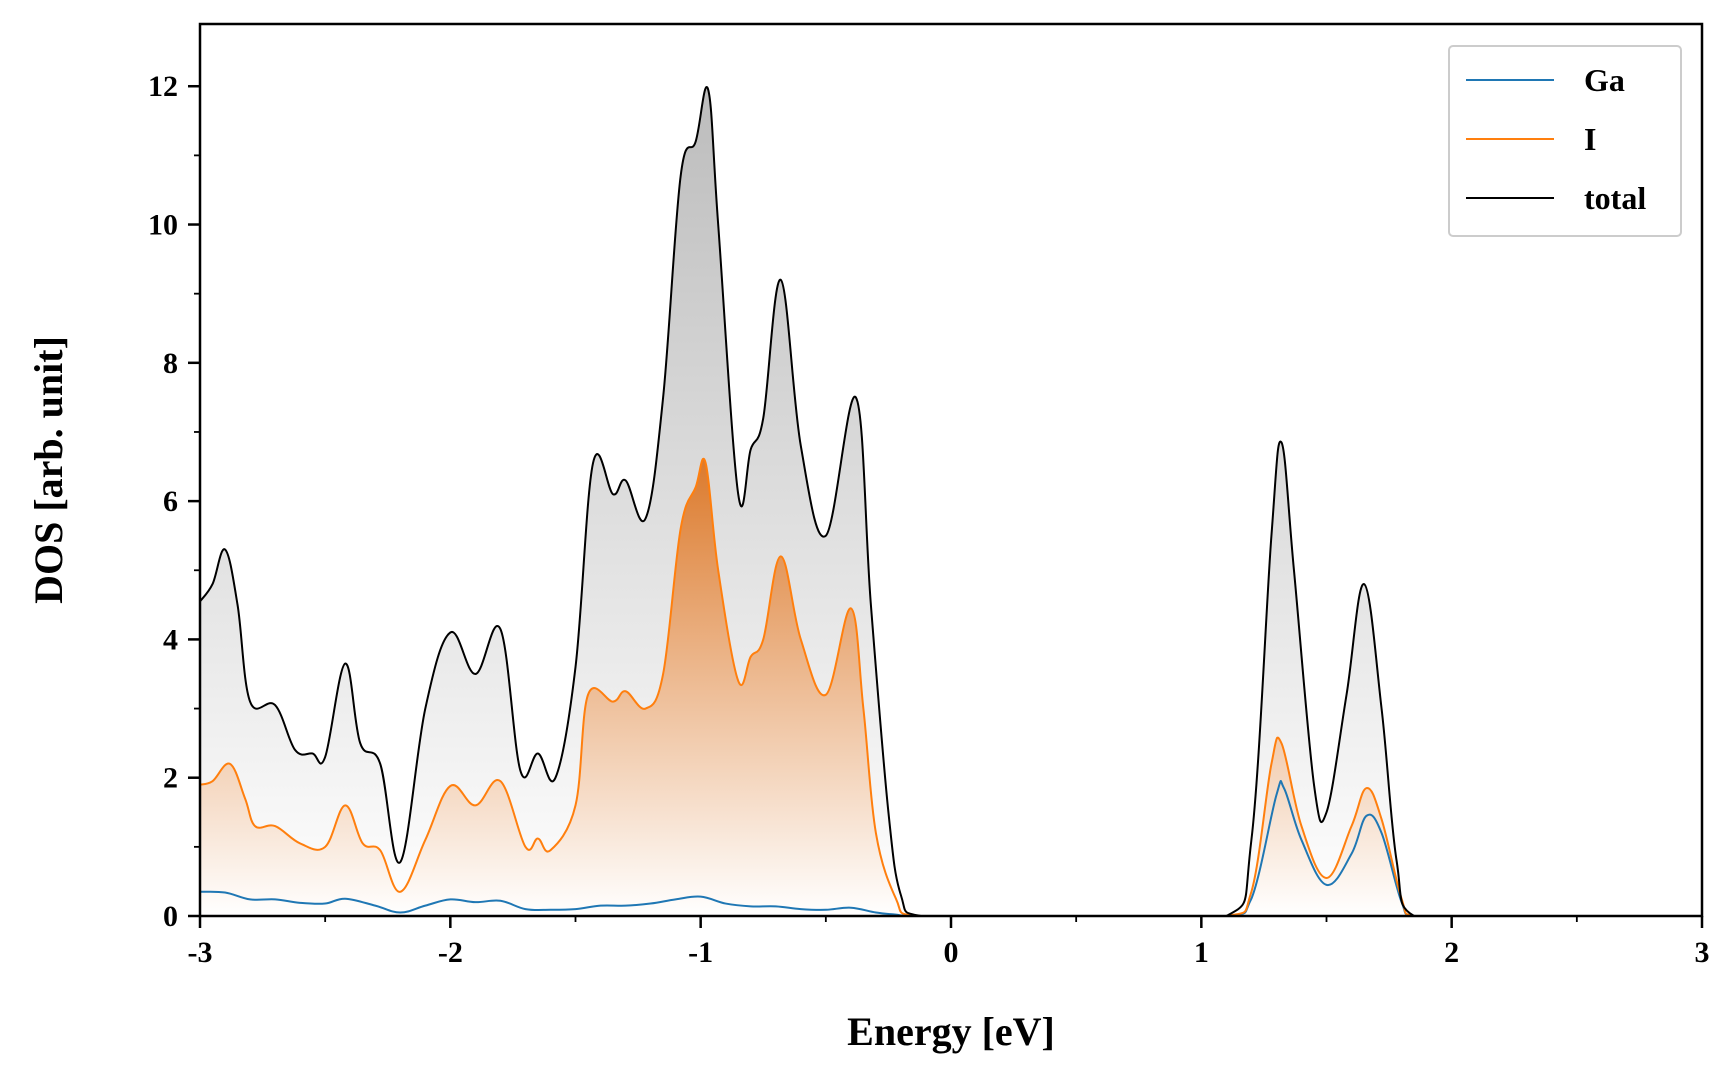 The height and width of the screenshot is (1080, 1728). I want to click on x-tick-label: -1, so click(700, 952).